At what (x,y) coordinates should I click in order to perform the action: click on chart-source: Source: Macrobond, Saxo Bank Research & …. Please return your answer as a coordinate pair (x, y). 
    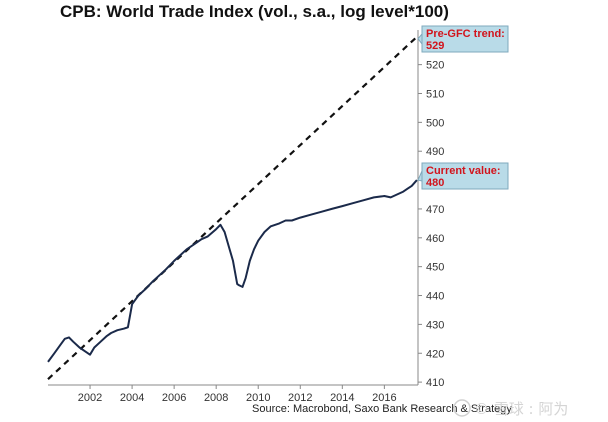
    Looking at the image, I should click on (382, 409).